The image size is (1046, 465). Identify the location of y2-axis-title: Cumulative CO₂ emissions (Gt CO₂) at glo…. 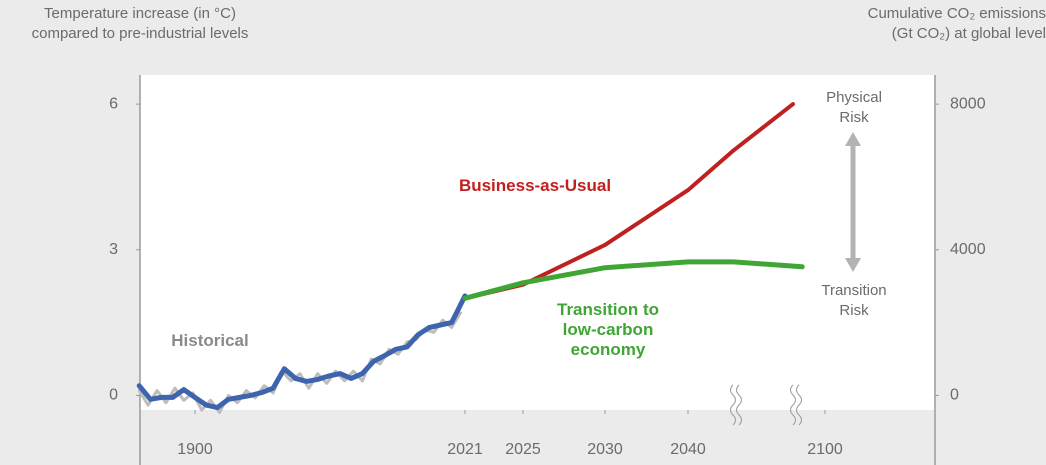
(946, 24).